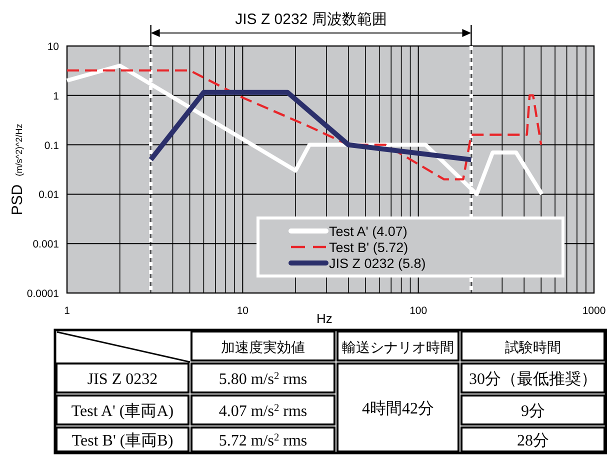 The width and height of the screenshot is (607, 455). Describe the element at coordinates (242, 311) in the screenshot. I see `x-tick-label: 10` at that location.